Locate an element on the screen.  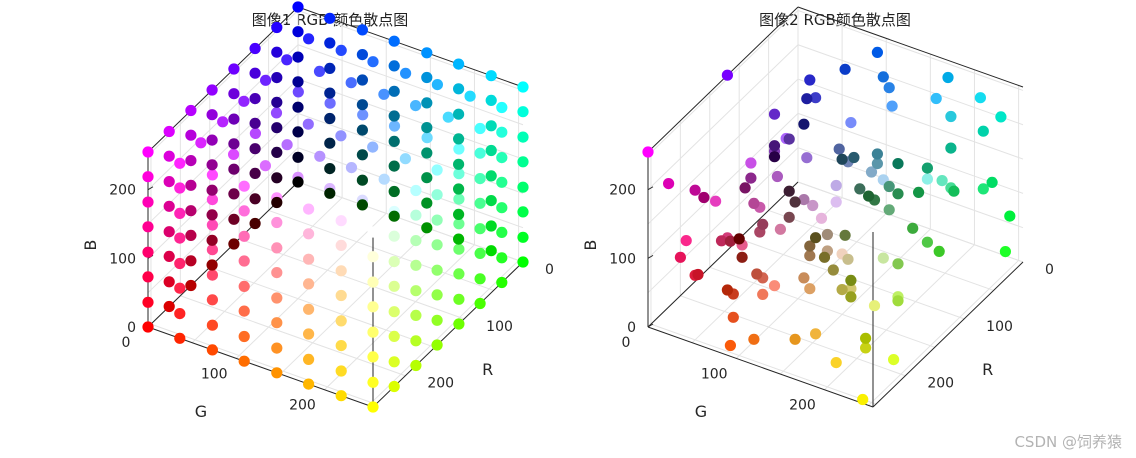
tick-mark is located at coordinates (650, 188).